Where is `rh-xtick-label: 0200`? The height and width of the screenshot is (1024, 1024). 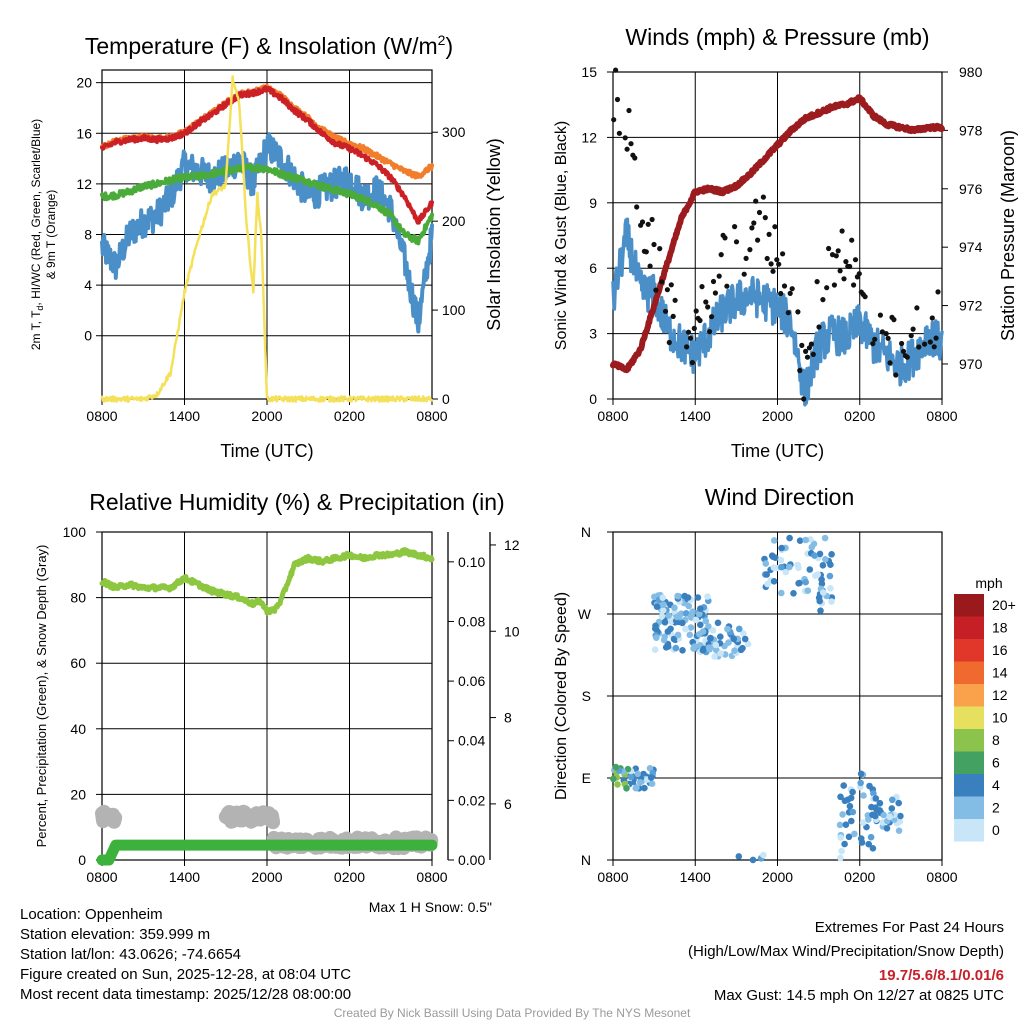 rh-xtick-label: 0200 is located at coordinates (349, 877).